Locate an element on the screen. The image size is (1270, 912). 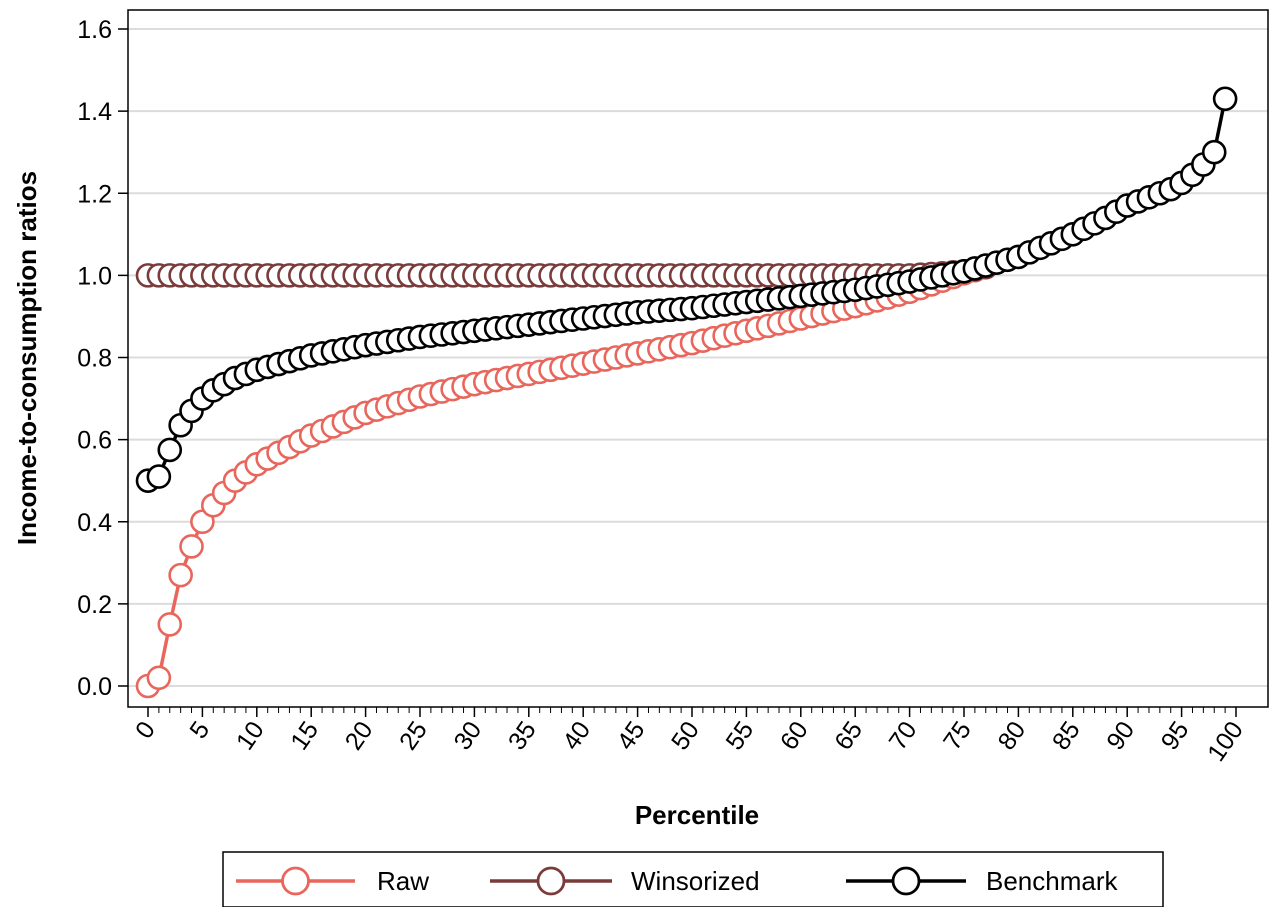
x-tick-label: 90 is located at coordinates (1120, 735).